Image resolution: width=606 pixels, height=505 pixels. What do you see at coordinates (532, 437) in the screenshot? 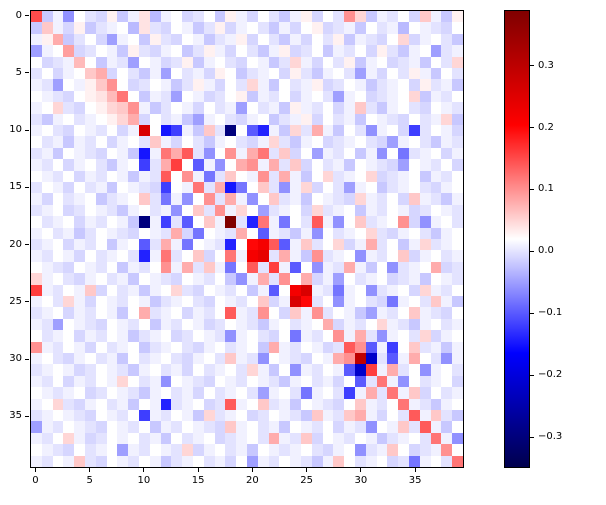
I see `colorbar-tick-mark` at bounding box center [532, 437].